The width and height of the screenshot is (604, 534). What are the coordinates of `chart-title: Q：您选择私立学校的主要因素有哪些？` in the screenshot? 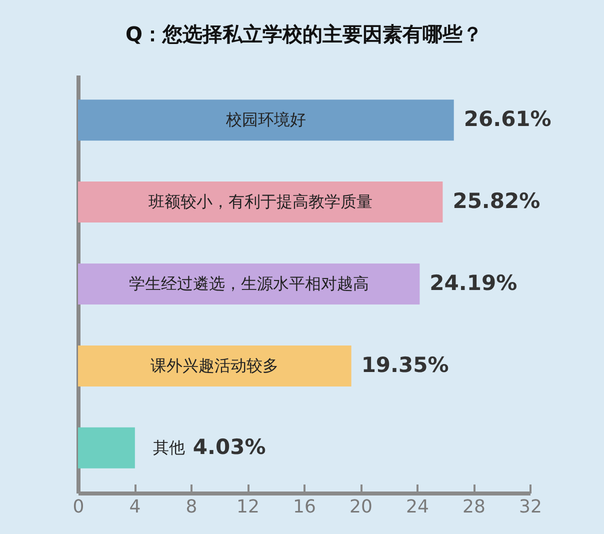 It's located at (304, 34).